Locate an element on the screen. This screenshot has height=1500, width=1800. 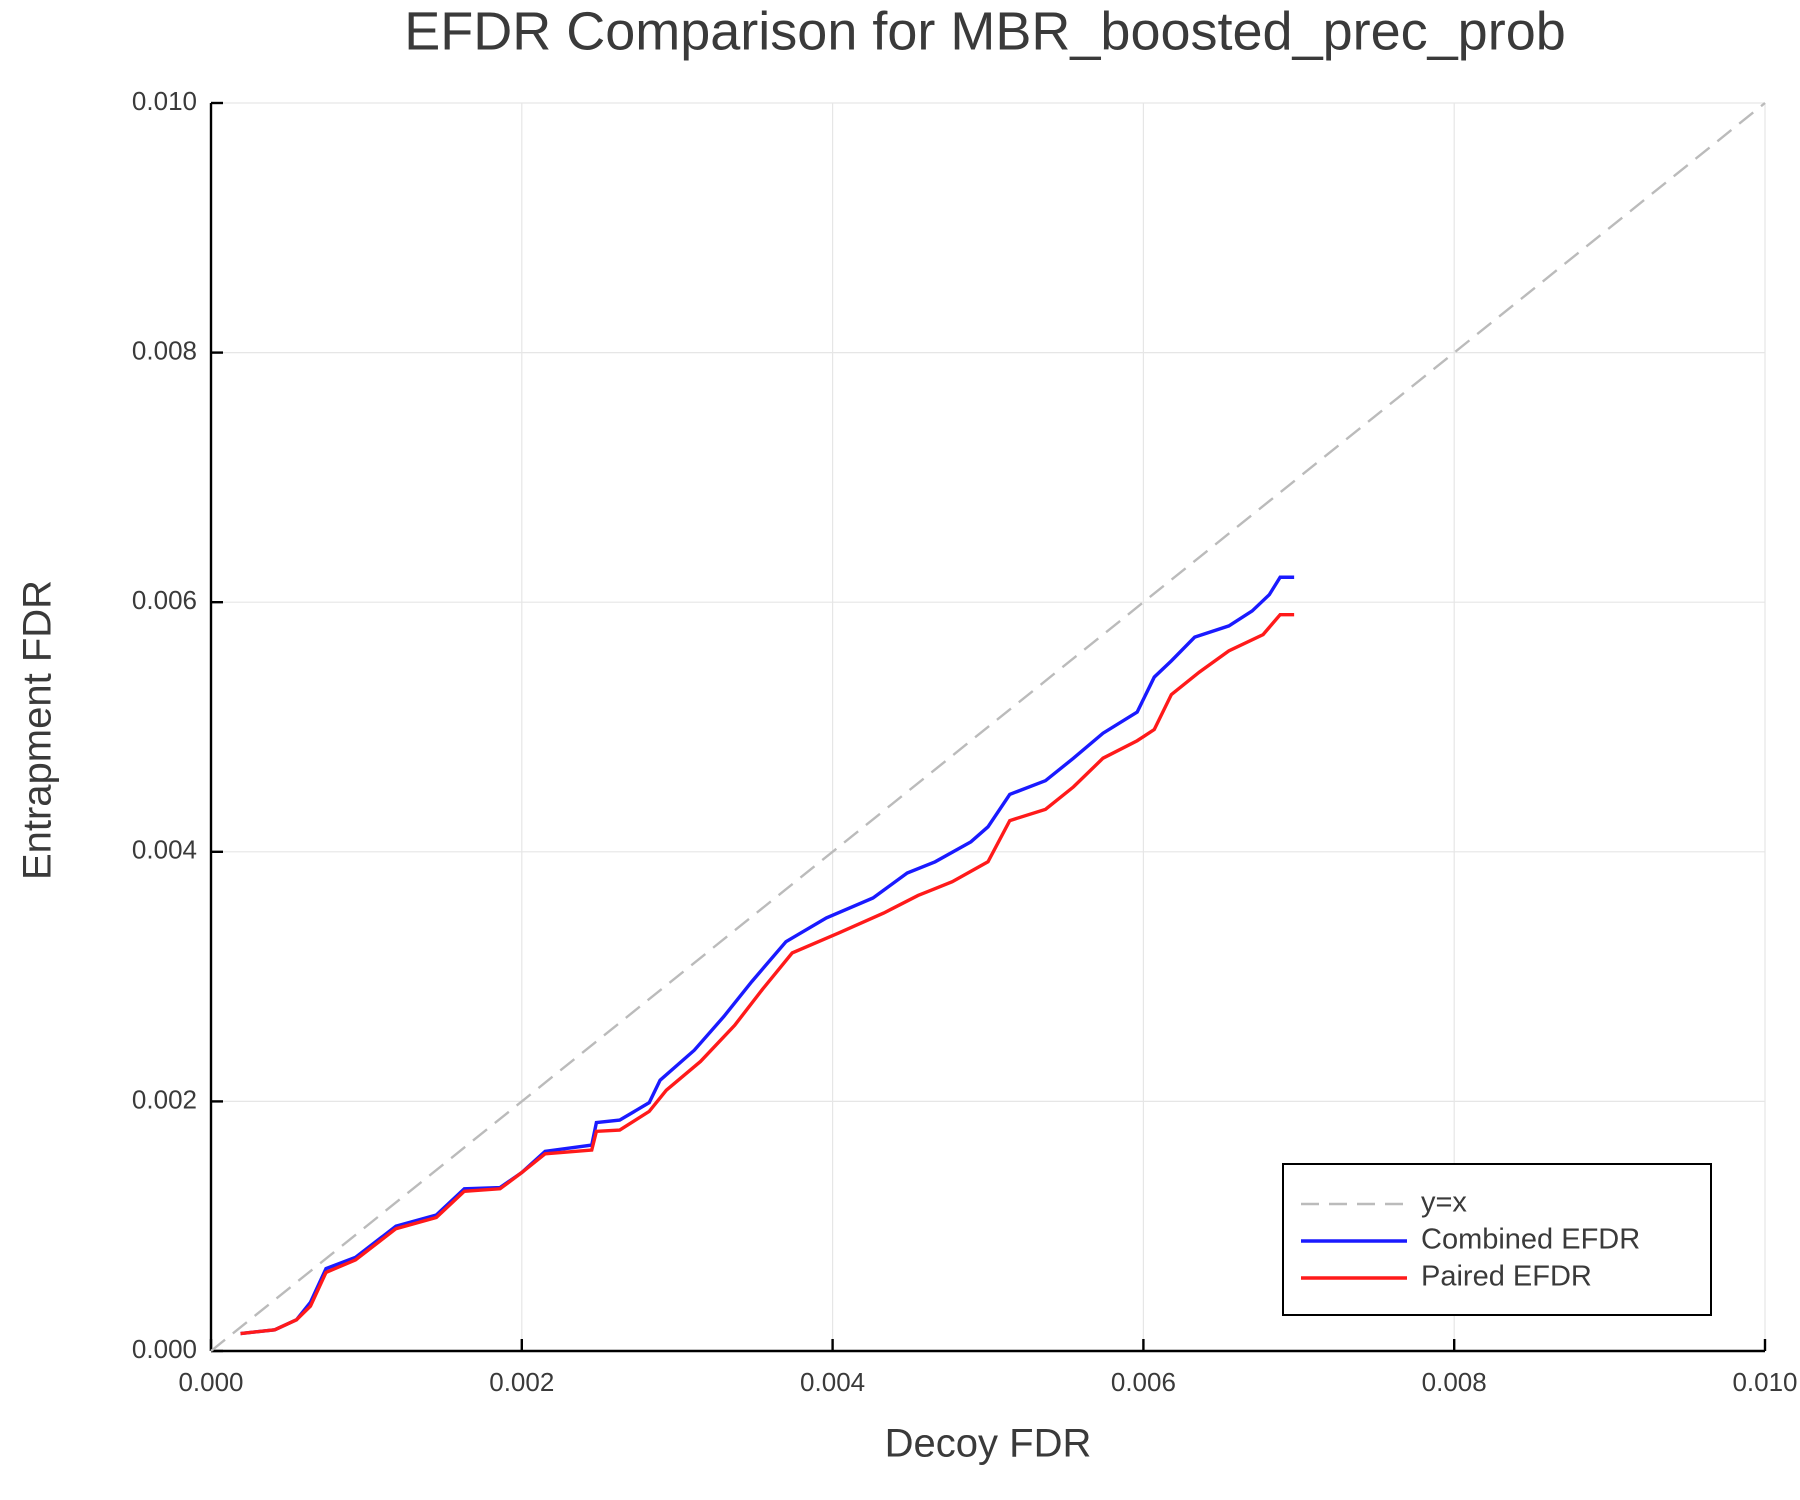
legend-label: y=x is located at coordinates (1444, 1203).